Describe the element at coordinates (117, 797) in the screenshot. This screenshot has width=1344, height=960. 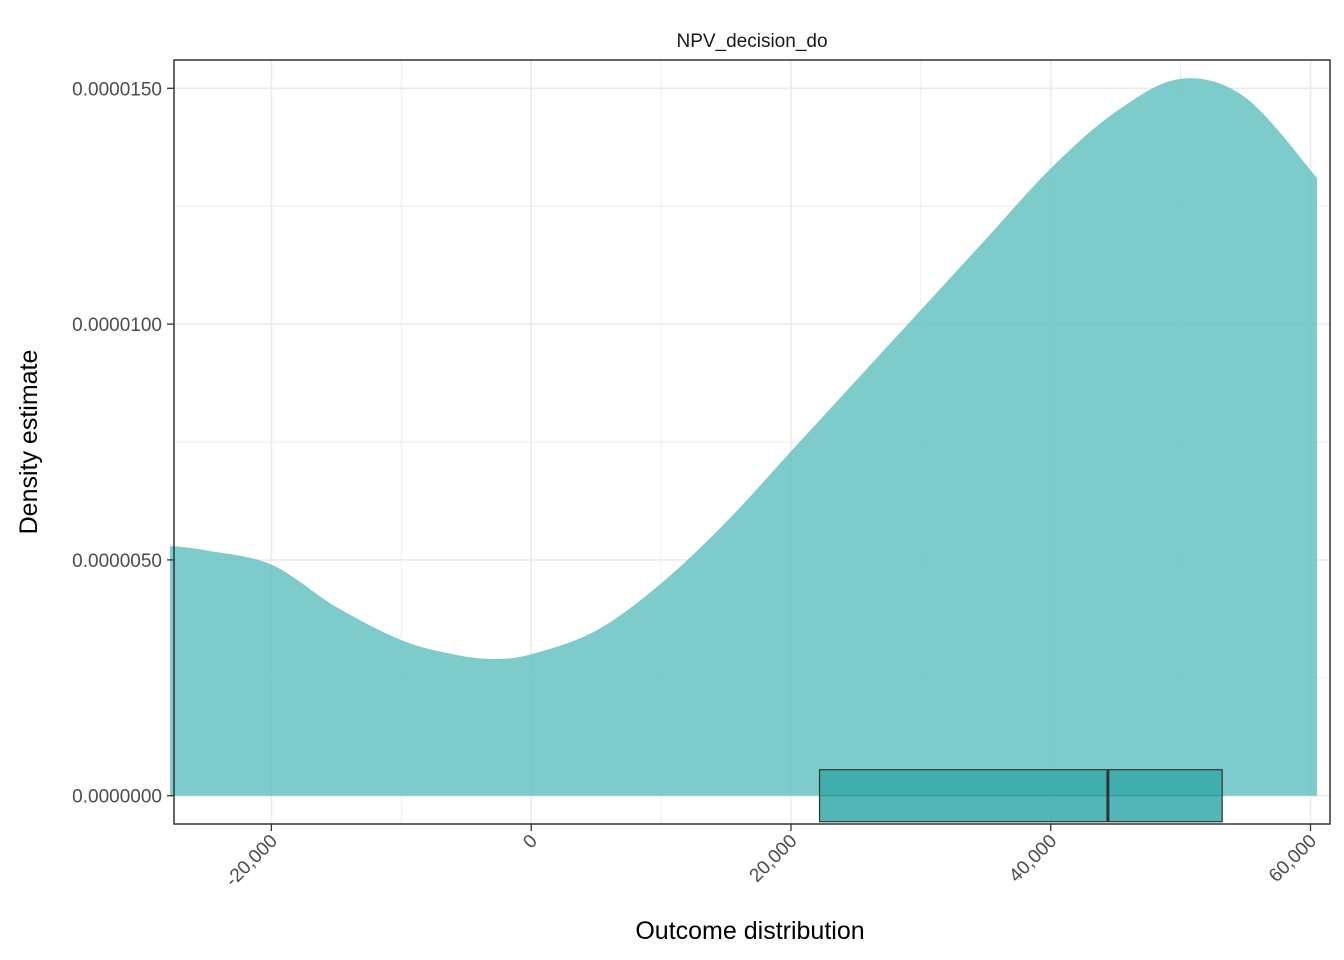
I see `y-tick-label: 0.0000000` at that location.